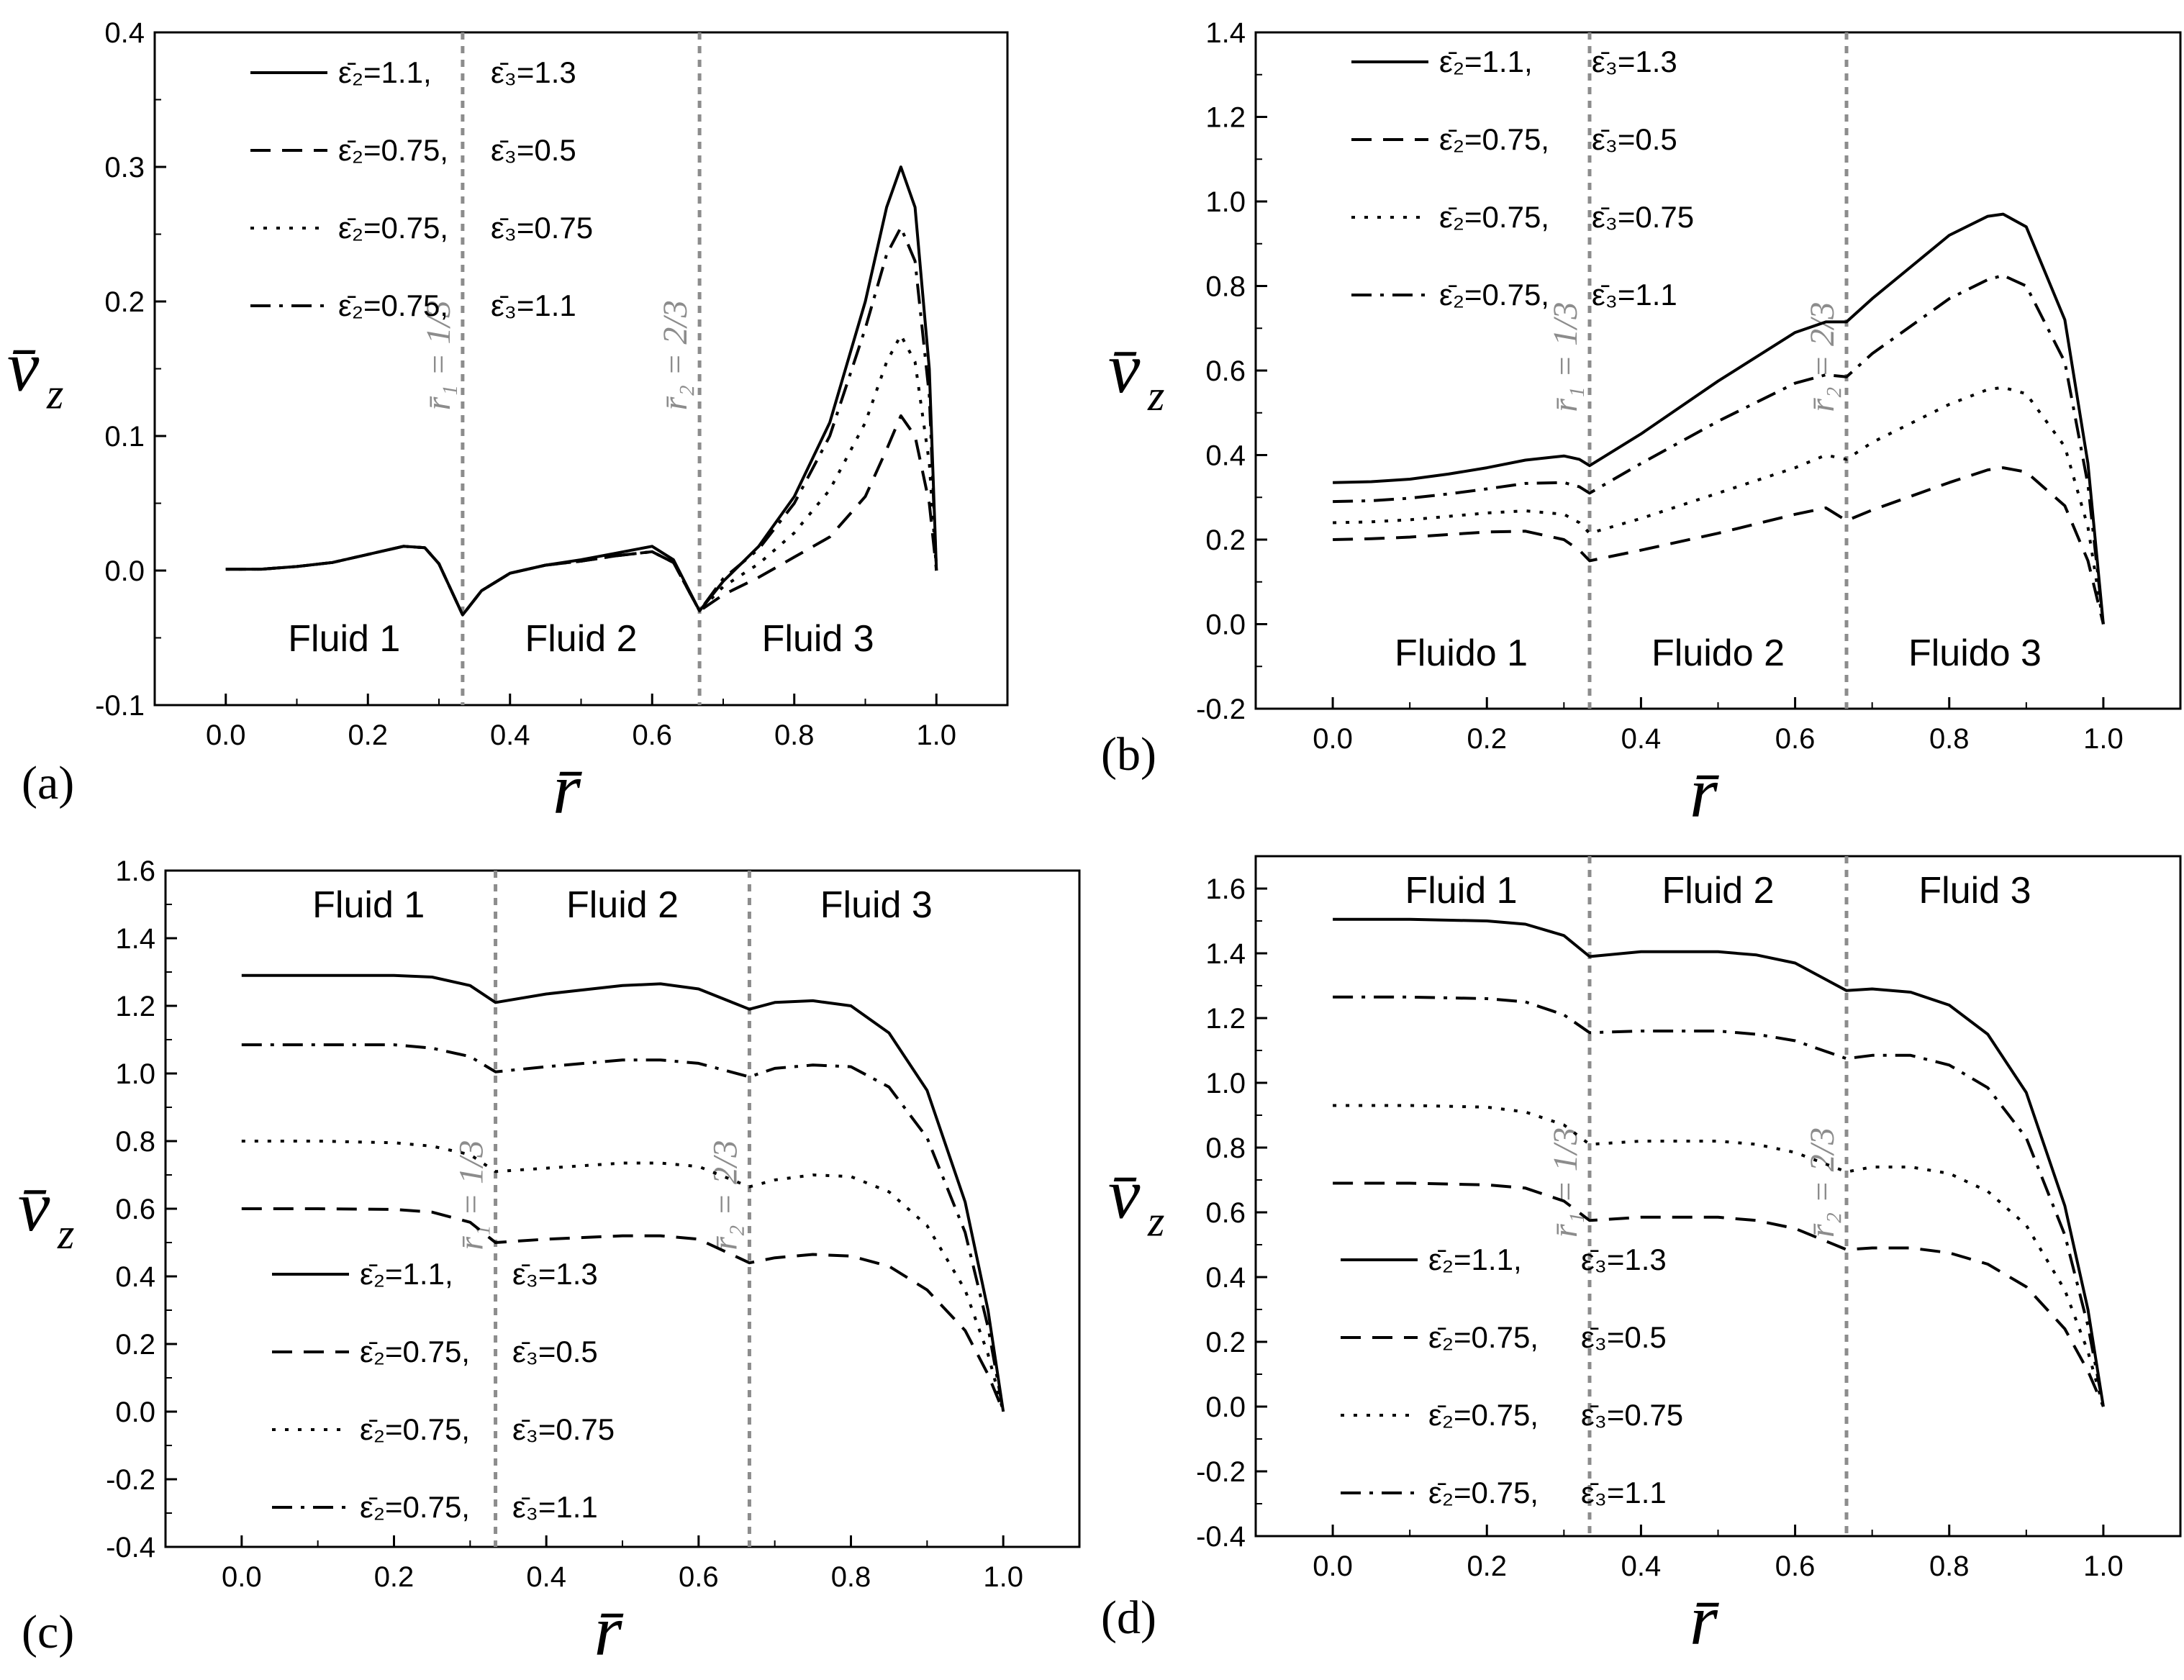  I want to click on y-tick-label: -0.1, so click(120, 706).